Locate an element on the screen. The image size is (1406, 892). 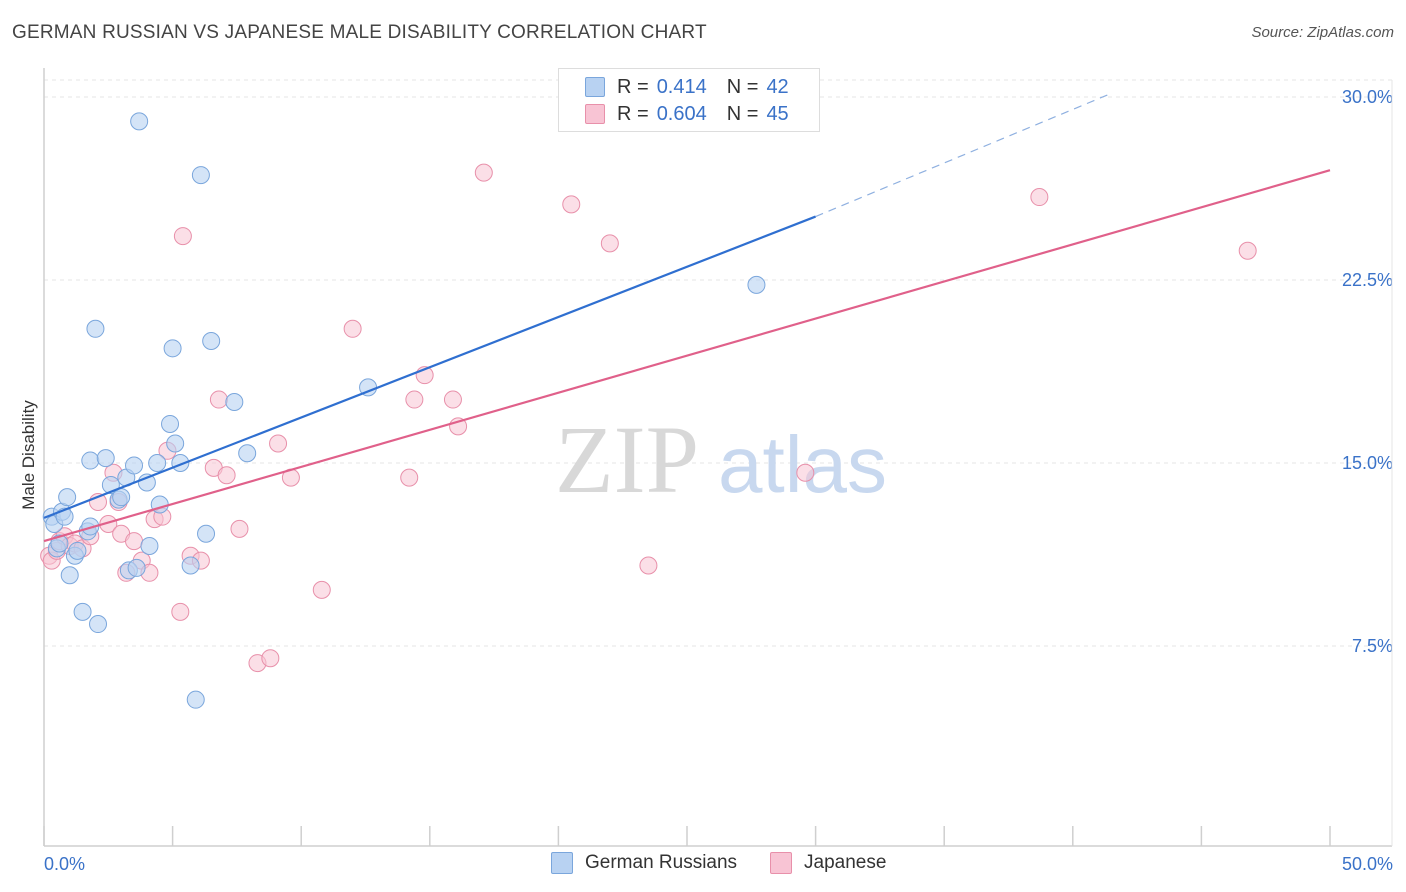
legend-swatch-blue is located at coordinates (595, 87).